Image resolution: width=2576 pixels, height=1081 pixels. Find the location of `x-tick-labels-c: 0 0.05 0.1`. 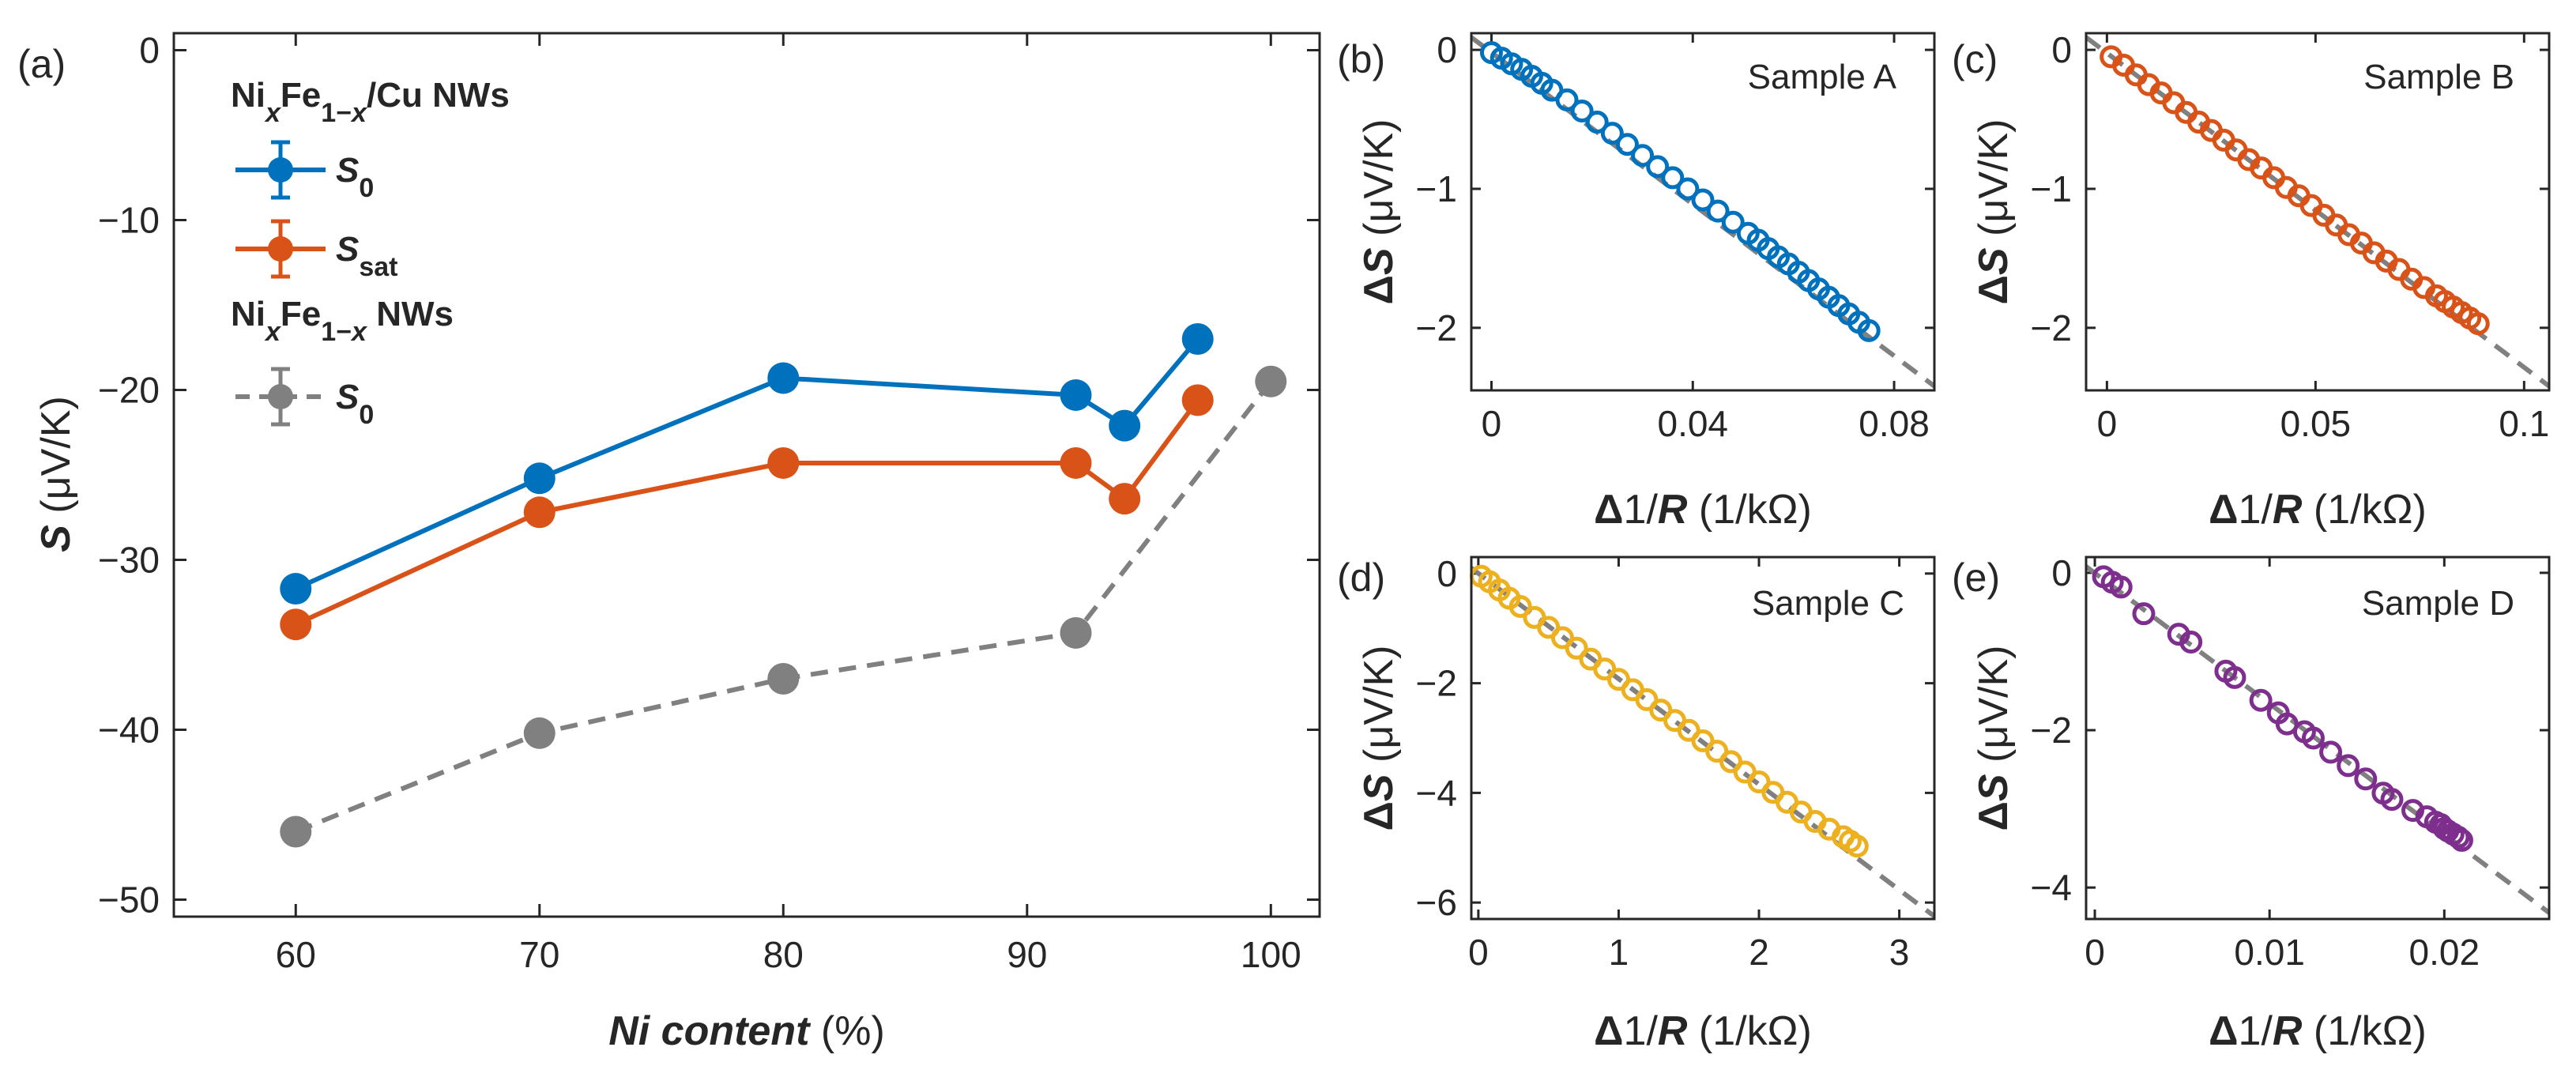

x-tick-labels-c: 0 0.05 0.1 is located at coordinates (2323, 423).